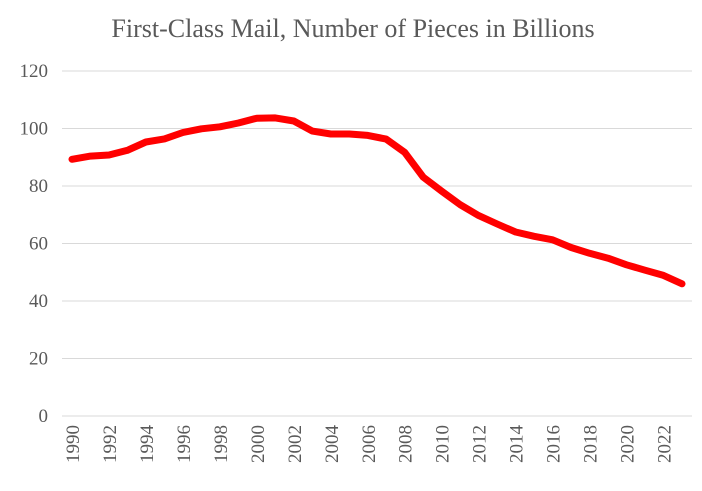 Image resolution: width=702 pixels, height=491 pixels. What do you see at coordinates (34, 71) in the screenshot?
I see `y-tick-label: 120` at bounding box center [34, 71].